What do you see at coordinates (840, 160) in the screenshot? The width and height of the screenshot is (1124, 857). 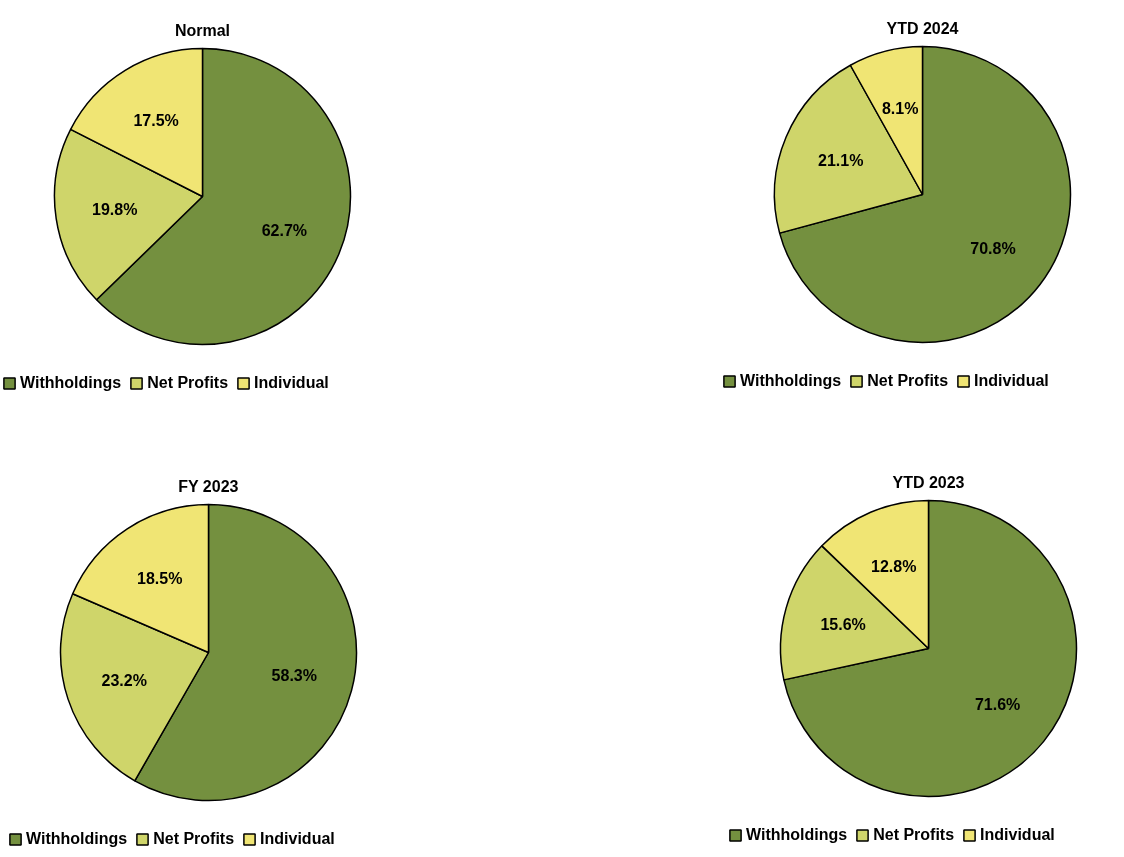 I see `data-label: 21.1%` at bounding box center [840, 160].